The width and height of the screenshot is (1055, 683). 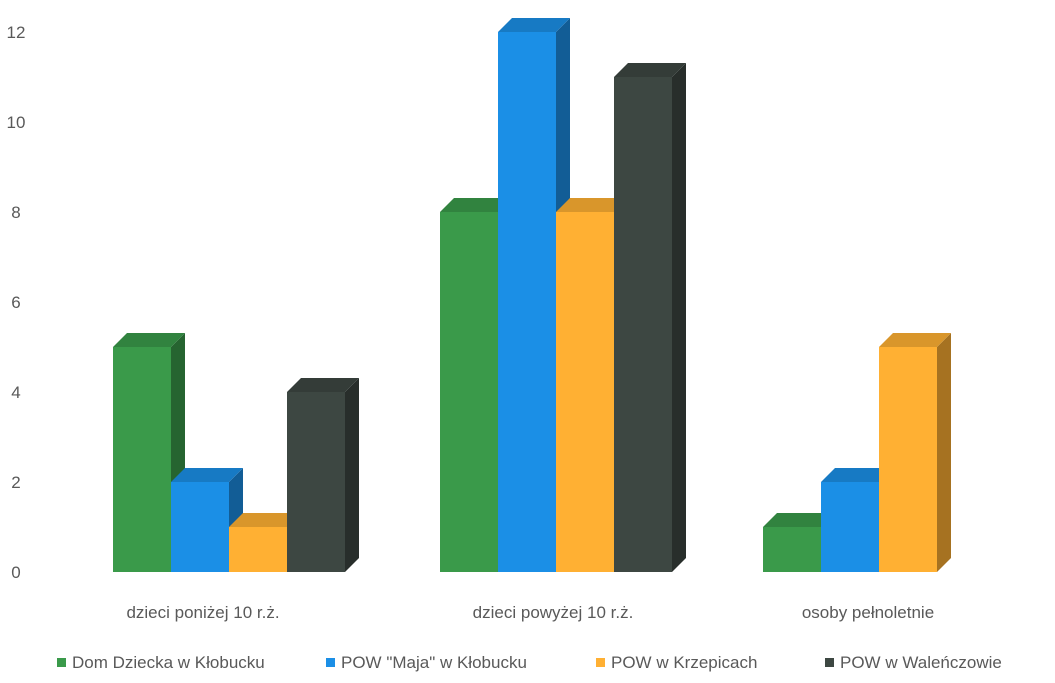 I want to click on y-tick-label: 12, so click(x=16, y=32).